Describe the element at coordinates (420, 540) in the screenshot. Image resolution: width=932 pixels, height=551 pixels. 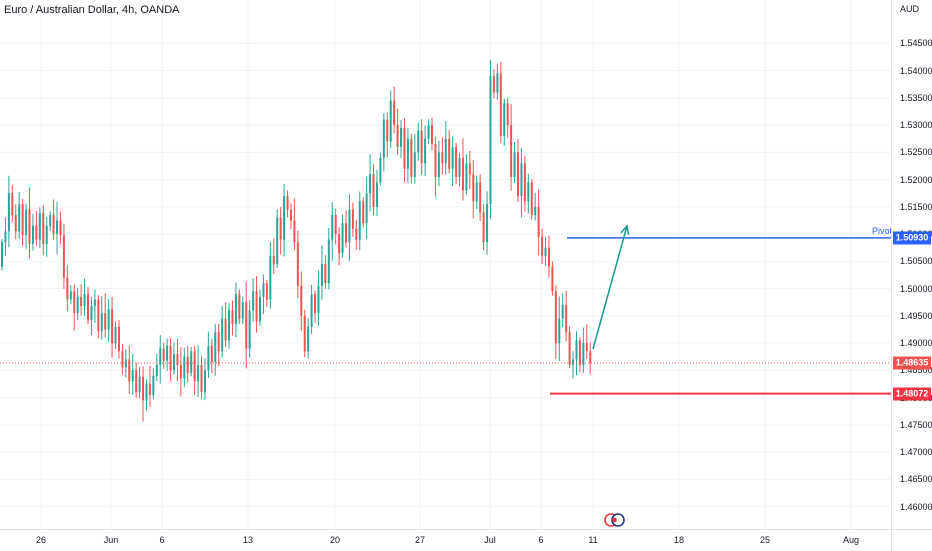
I see `time-tick-label: 27` at that location.